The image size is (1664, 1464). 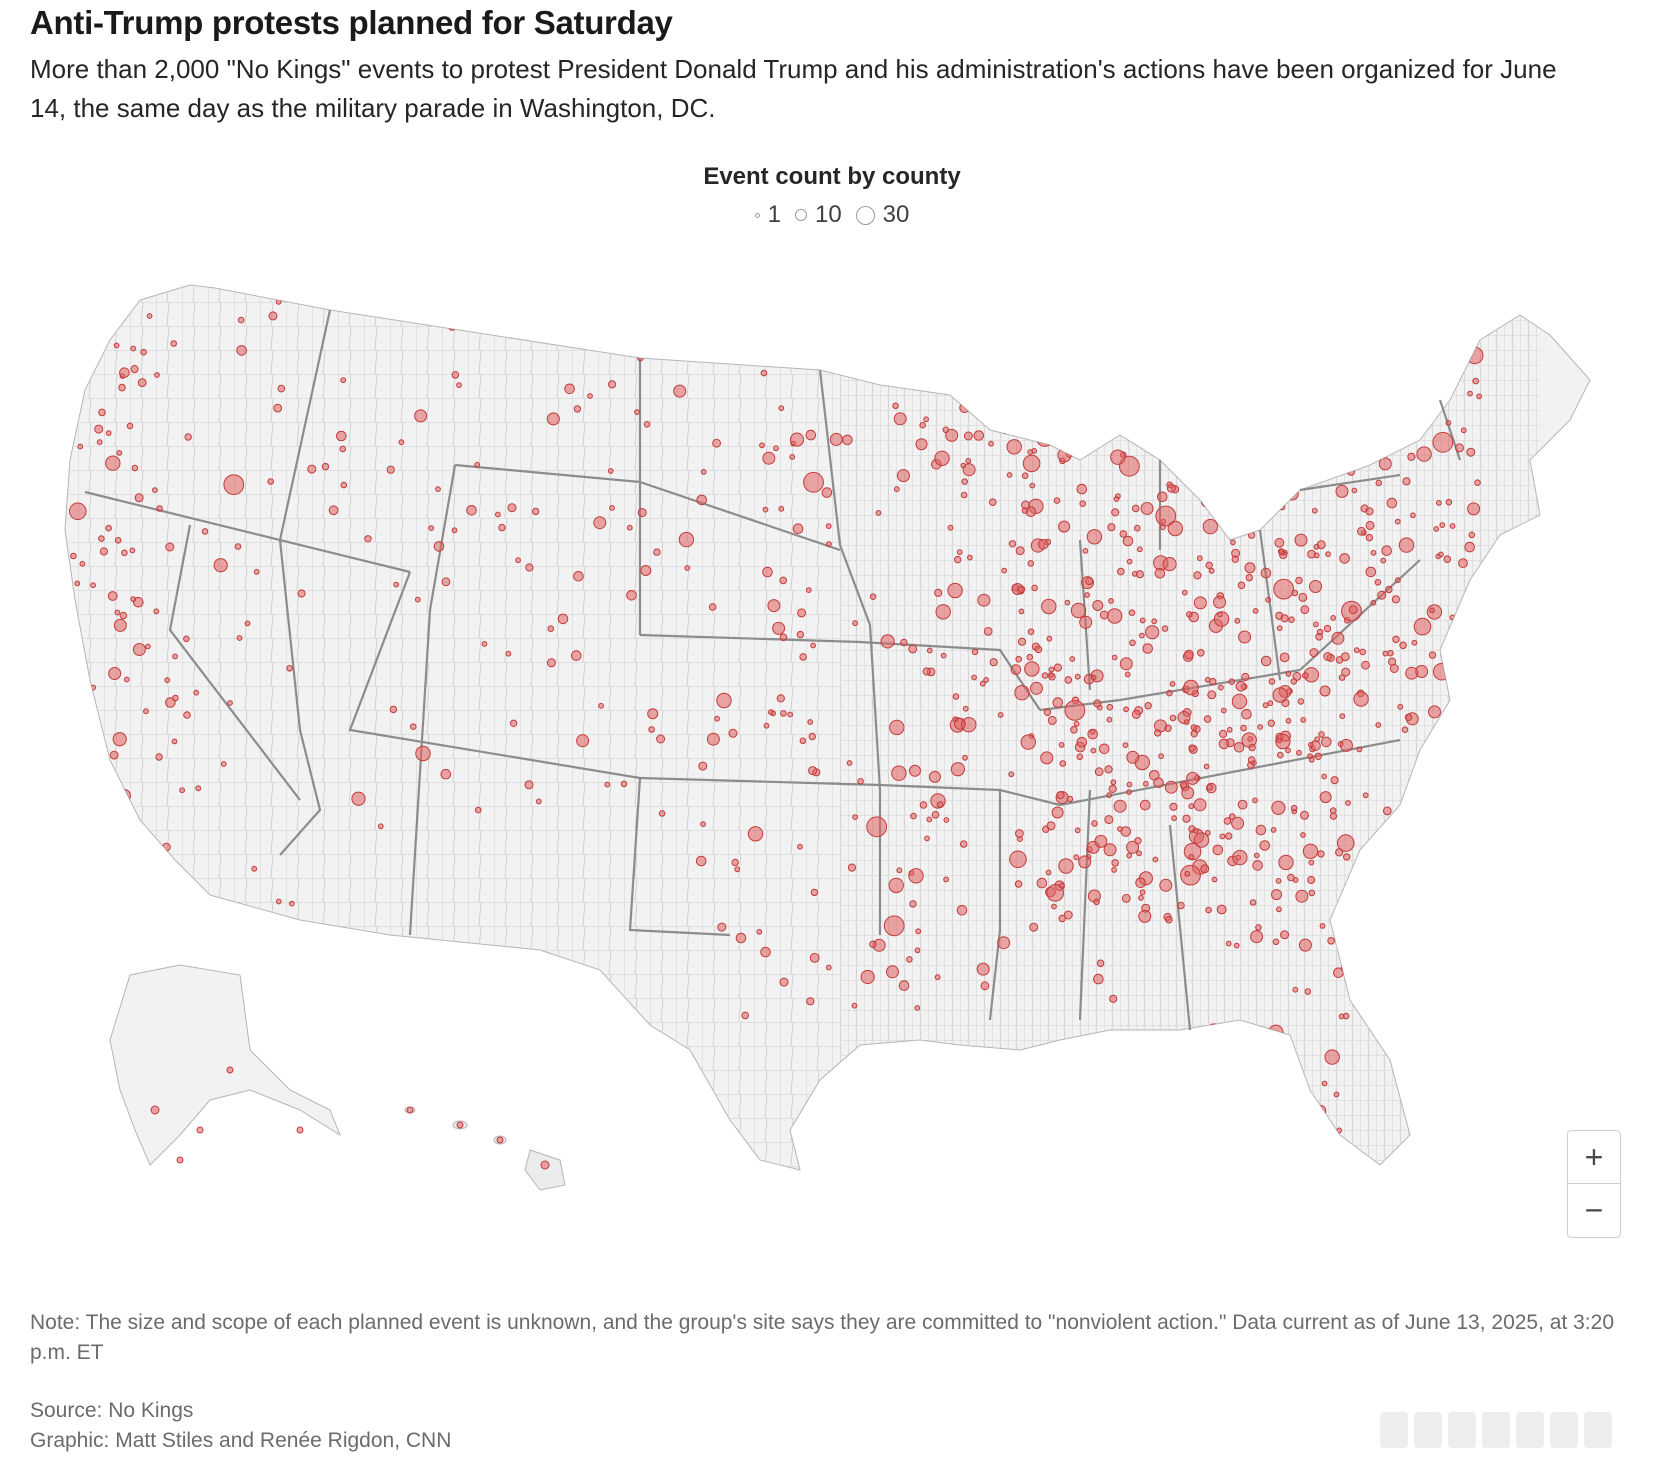 What do you see at coordinates (112, 1410) in the screenshot?
I see `source-line: Source: No Kings` at bounding box center [112, 1410].